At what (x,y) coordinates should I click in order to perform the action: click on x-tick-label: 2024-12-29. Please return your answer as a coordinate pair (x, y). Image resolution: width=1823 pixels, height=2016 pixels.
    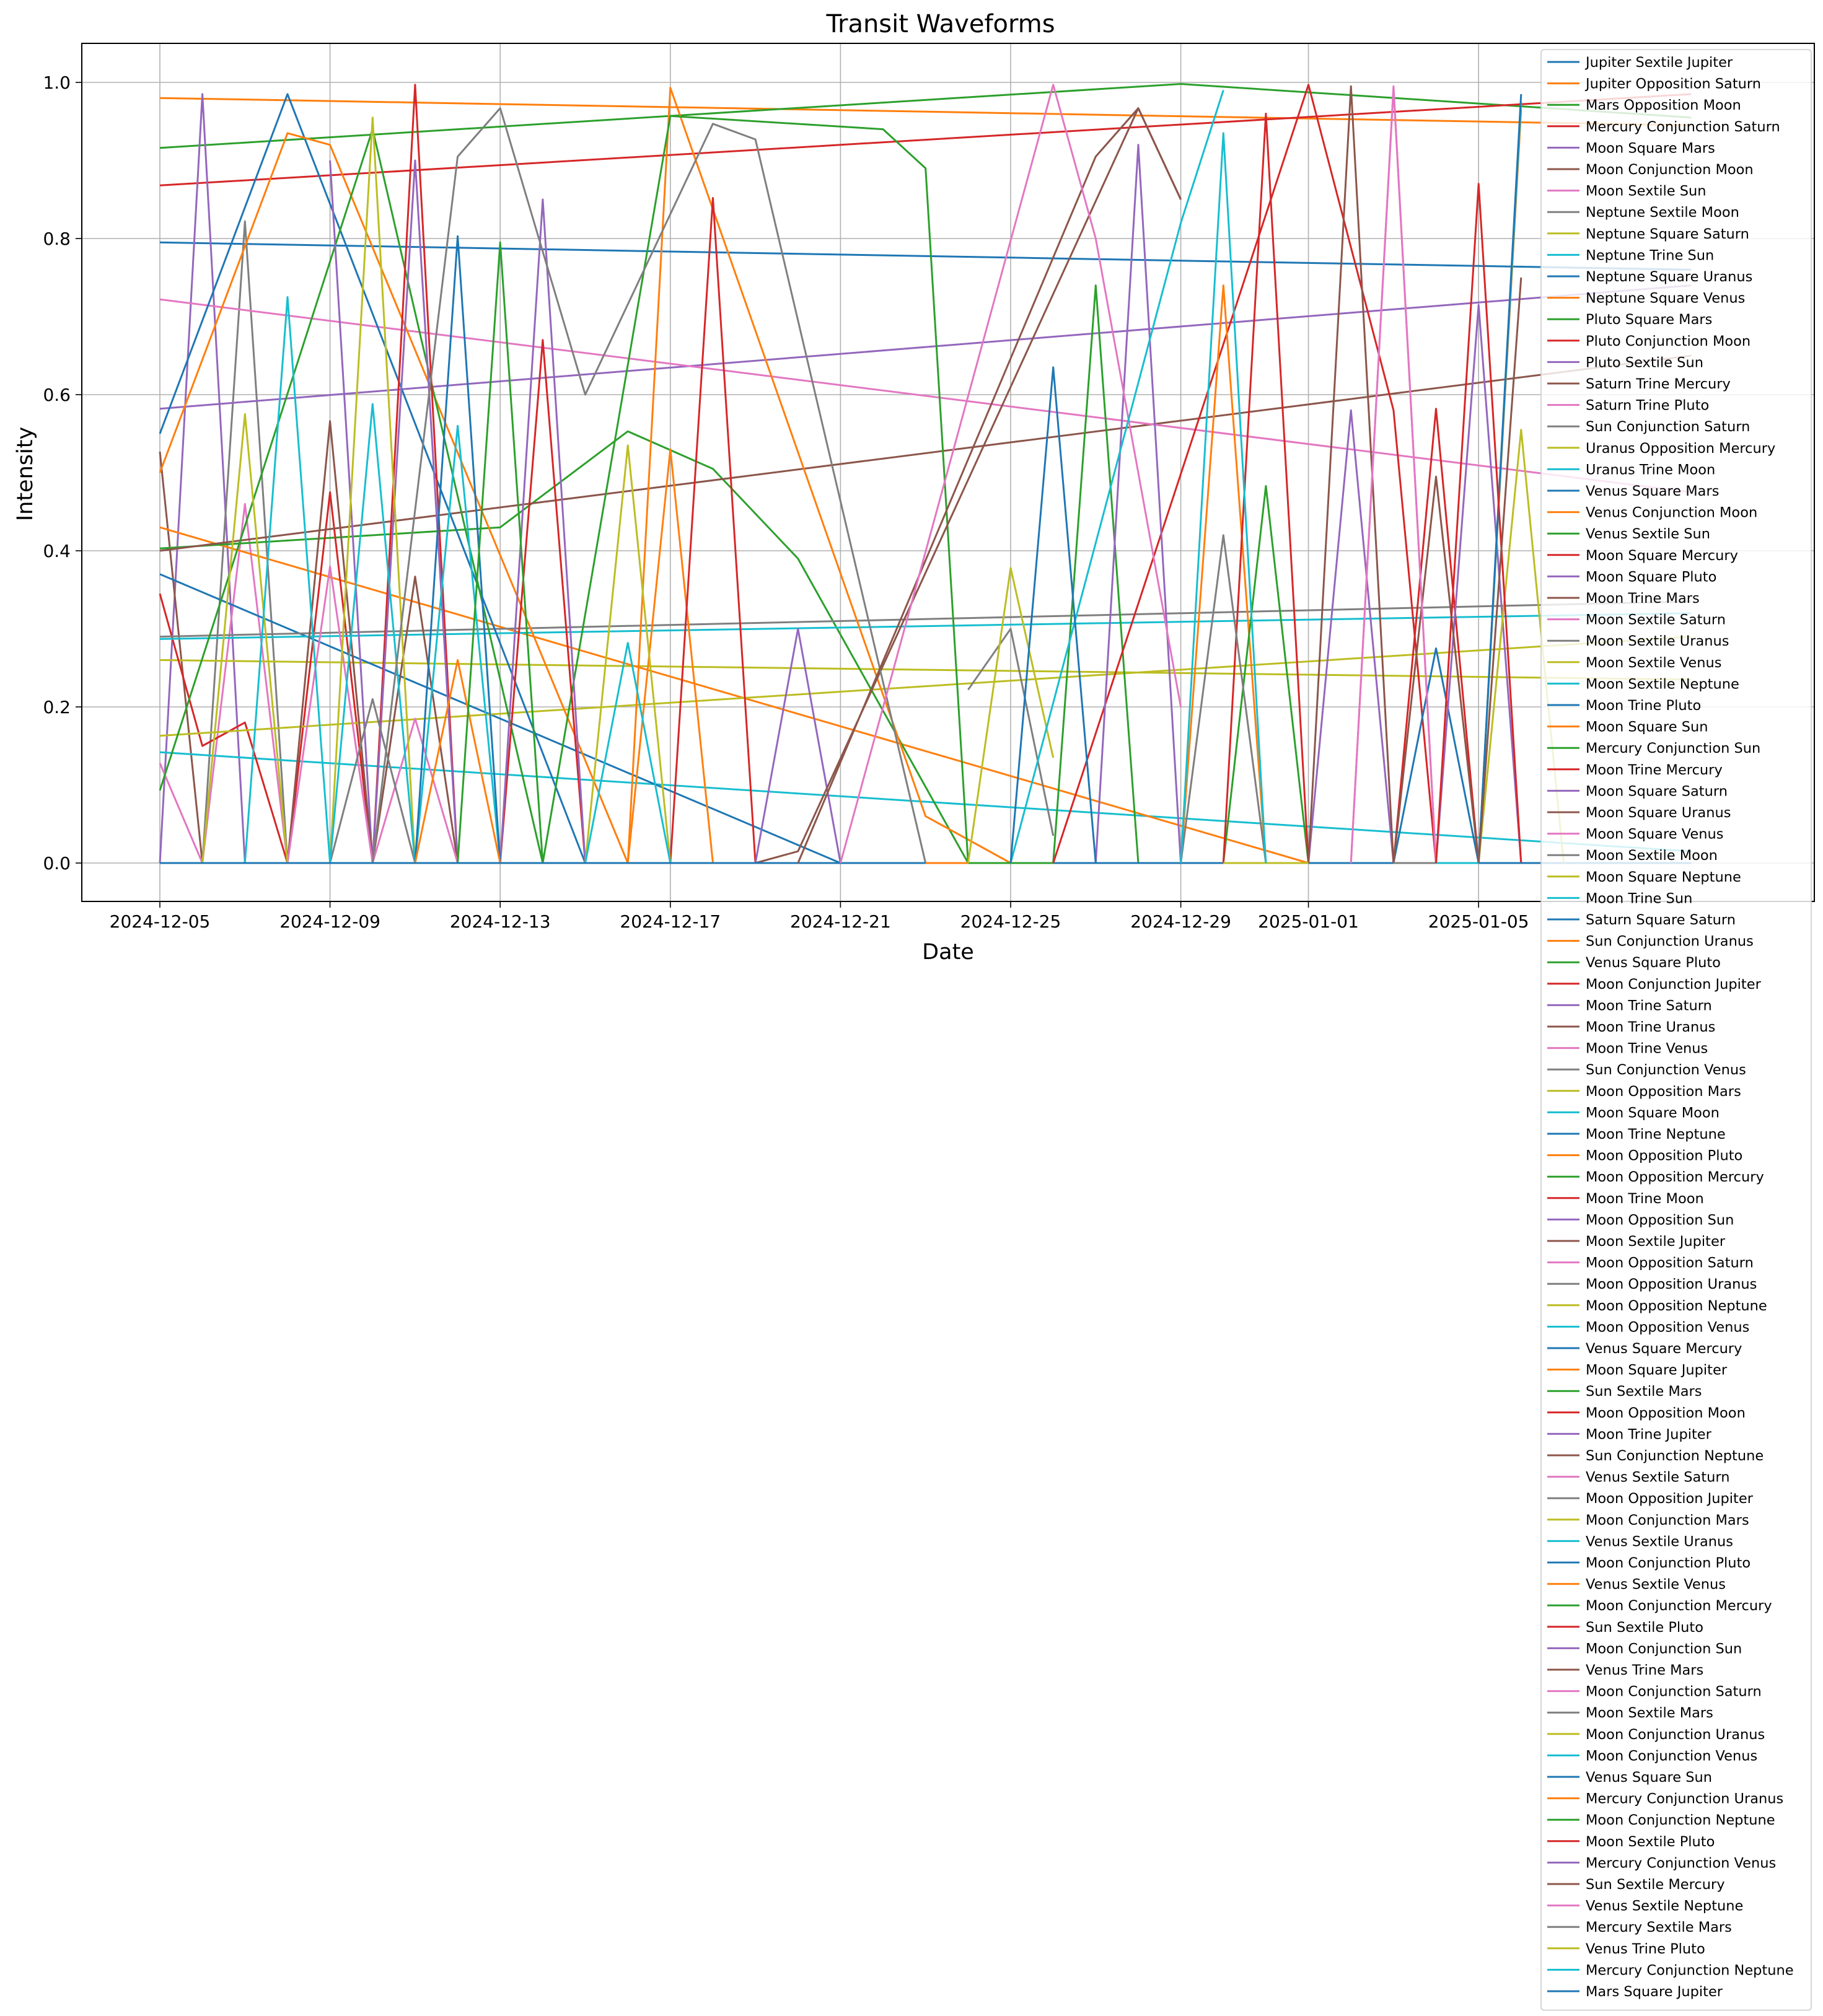
    Looking at the image, I should click on (1181, 922).